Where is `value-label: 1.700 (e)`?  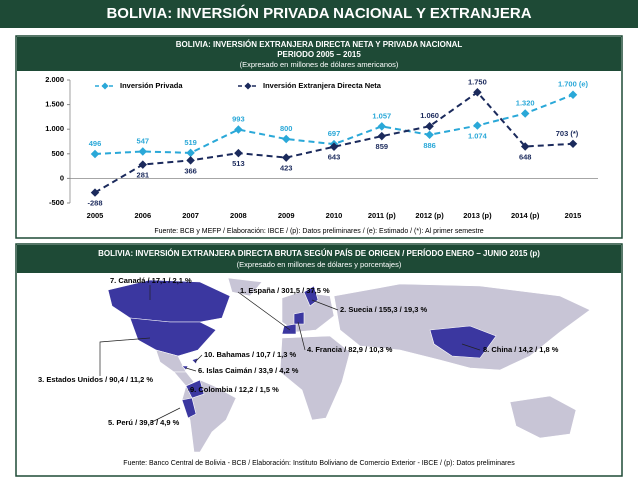
value-label: 1.700 (e) is located at coordinates (573, 84).